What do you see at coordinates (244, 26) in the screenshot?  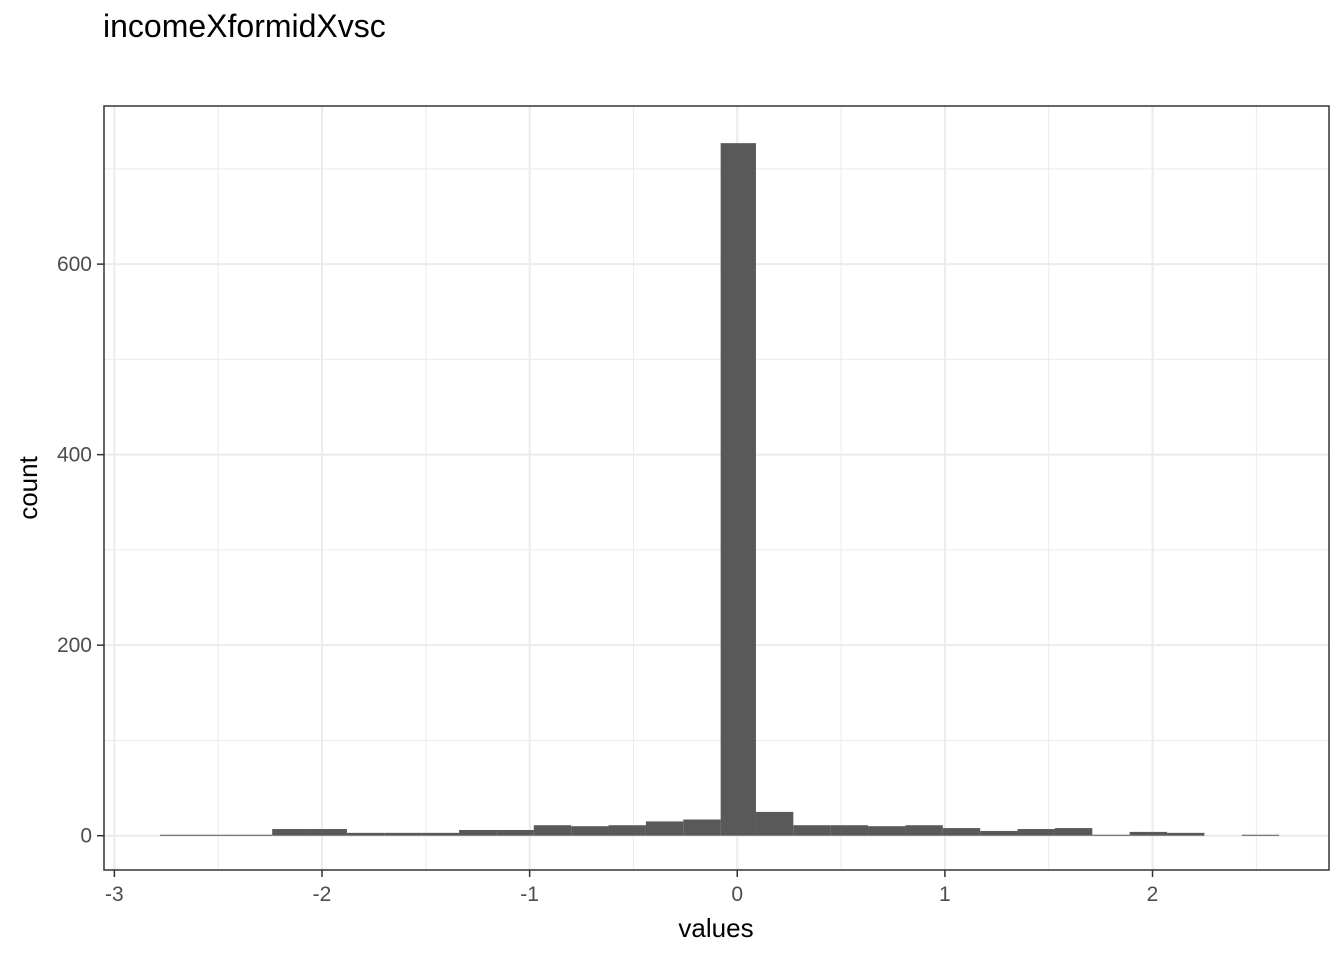 I see `chart-title: incomeXformidXvsc` at bounding box center [244, 26].